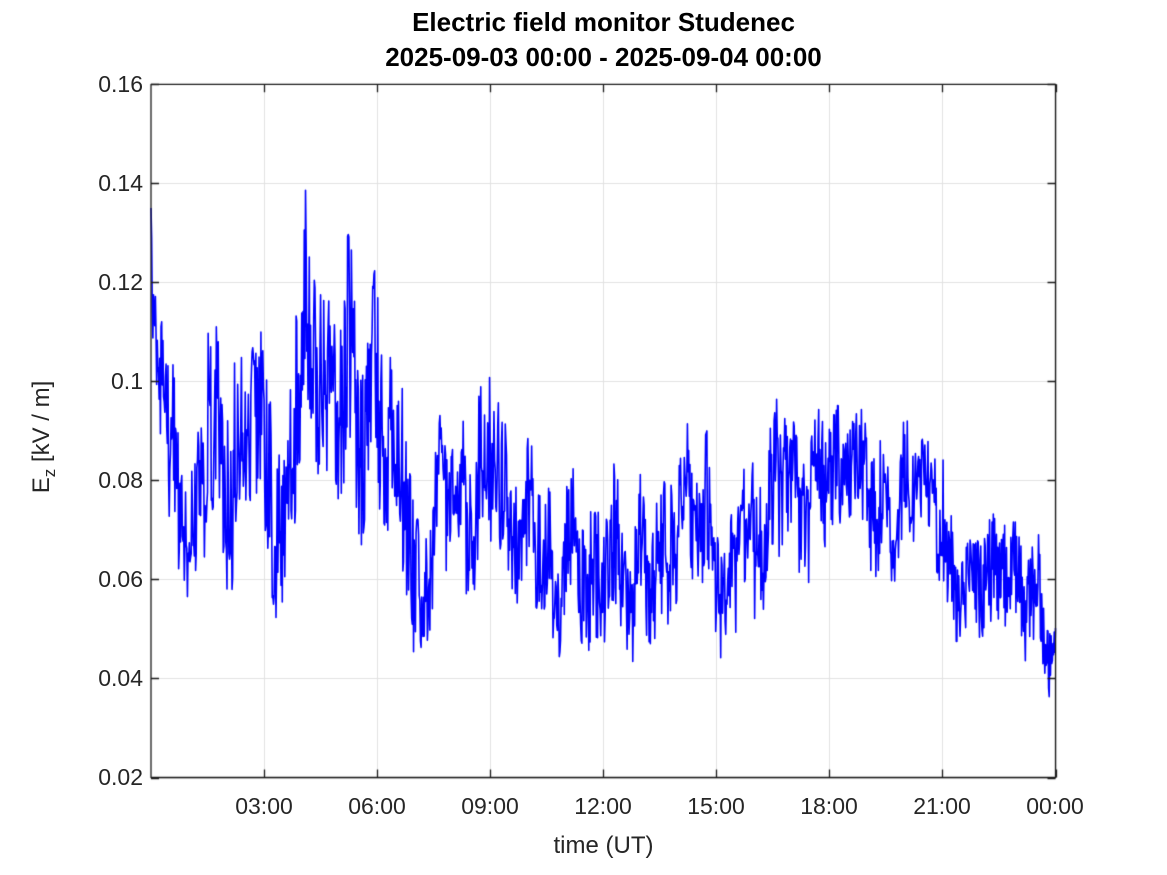 The height and width of the screenshot is (875, 1167). What do you see at coordinates (120, 84) in the screenshot?
I see `y-tick-label: 0.16` at bounding box center [120, 84].